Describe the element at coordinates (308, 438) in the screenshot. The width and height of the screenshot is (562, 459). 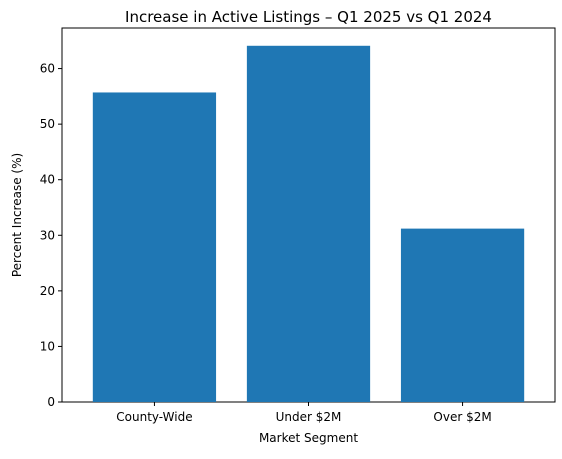
I see `x-axis-label: Market Segment` at that location.